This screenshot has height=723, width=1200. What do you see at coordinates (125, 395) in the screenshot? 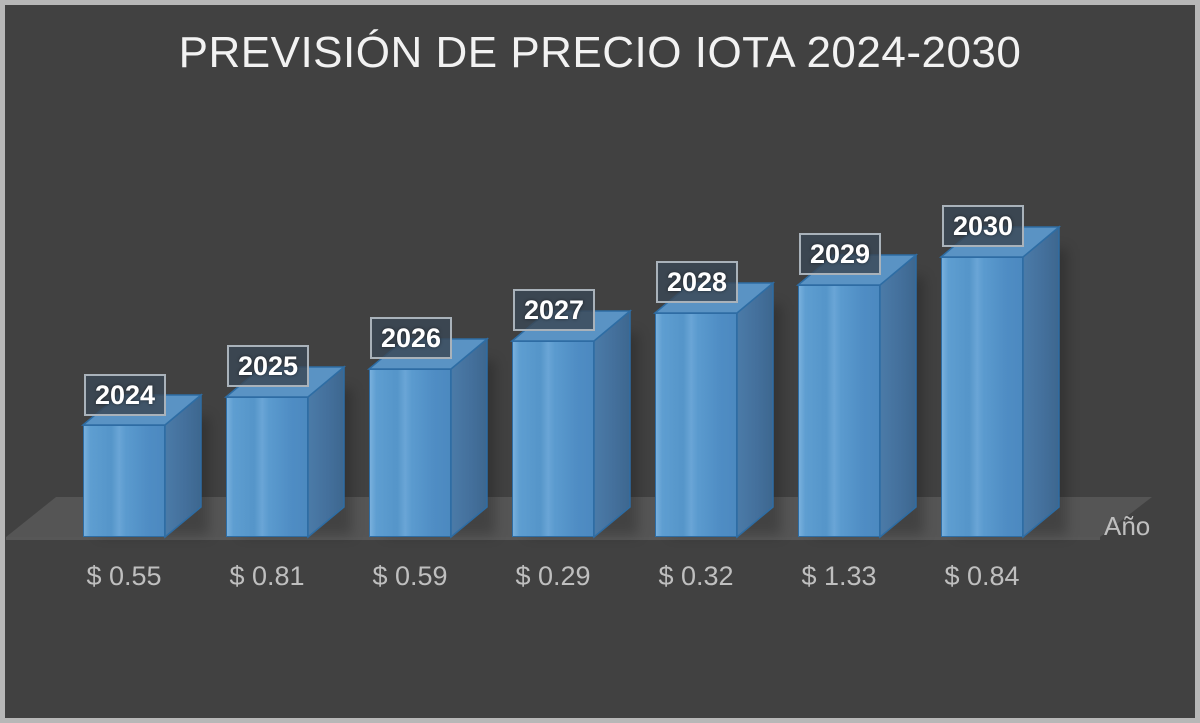
I see `bar-value-label: 2024` at bounding box center [125, 395].